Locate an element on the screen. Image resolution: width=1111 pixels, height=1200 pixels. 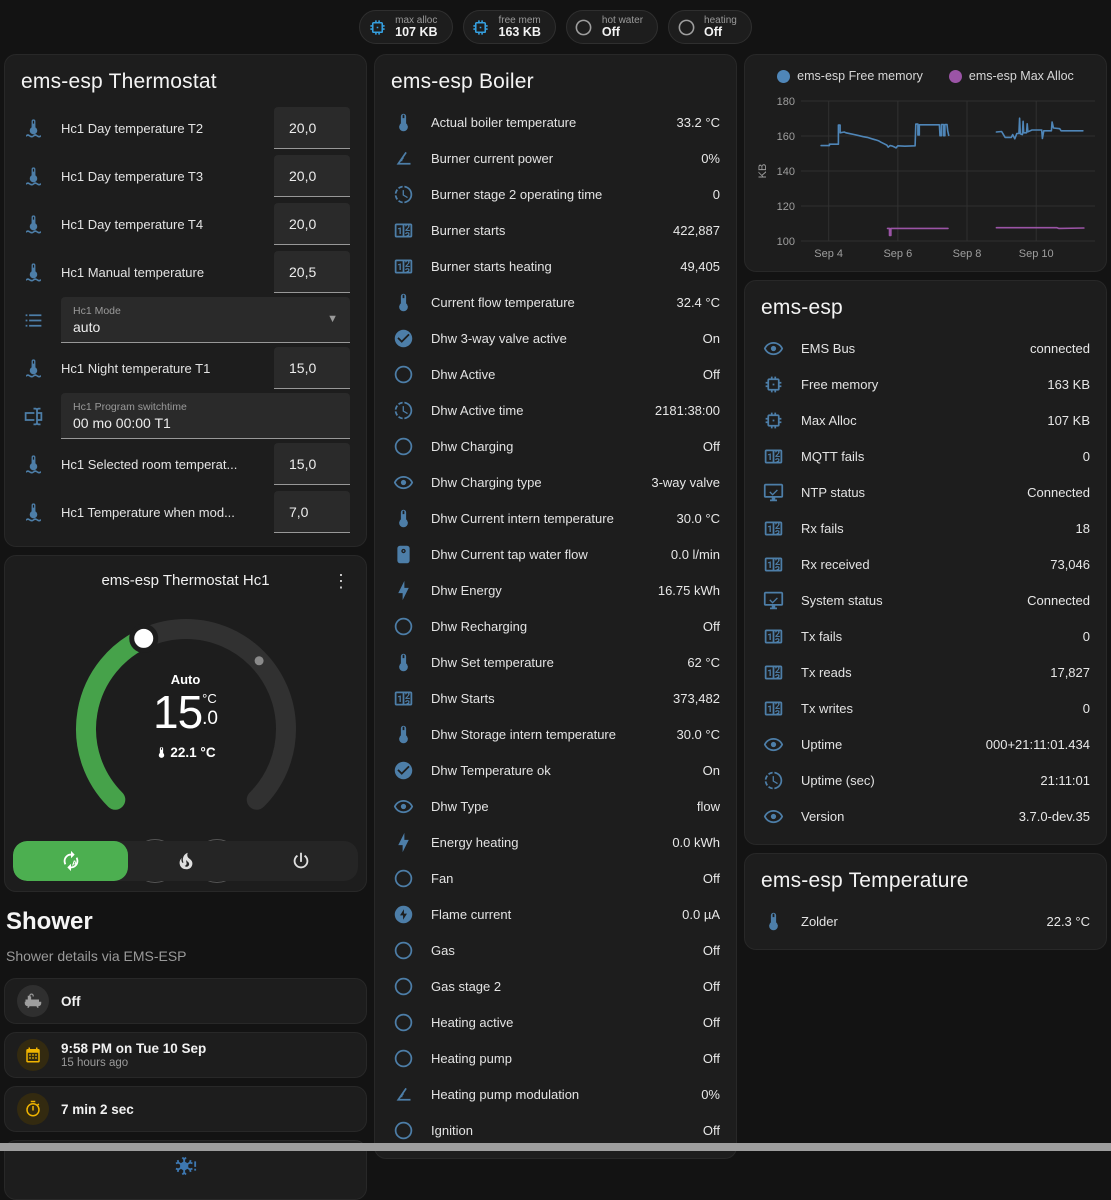
entity-row: Dhw Type flow is located at coordinates (555, 806).